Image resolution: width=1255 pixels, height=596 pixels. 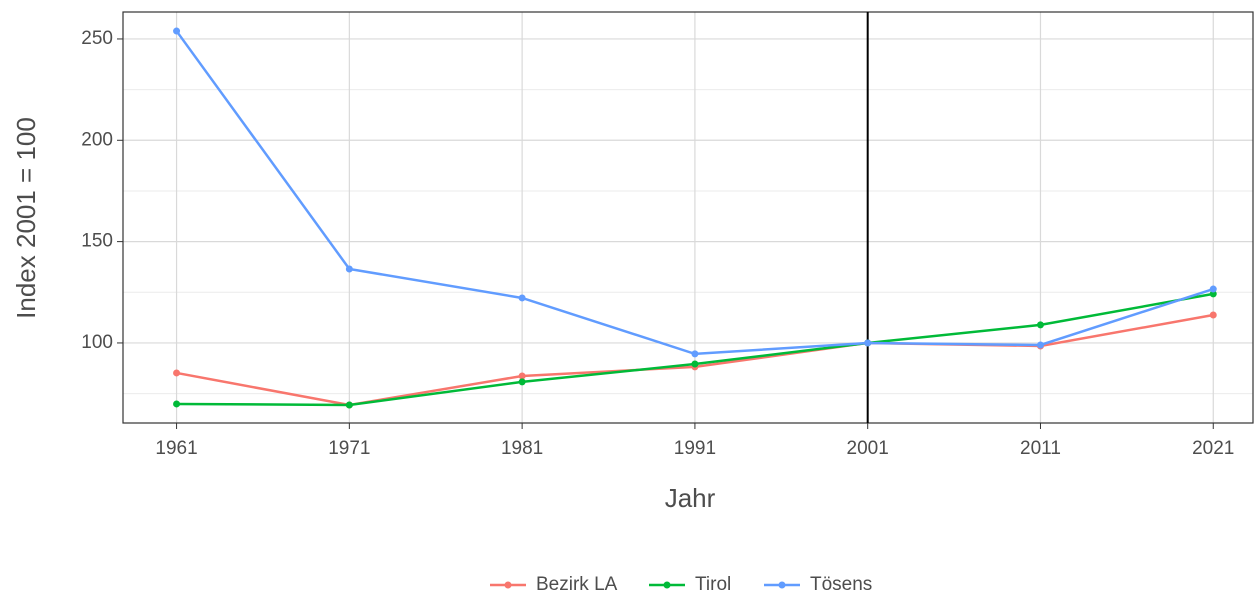 What do you see at coordinates (176, 448) in the screenshot?
I see `x-tick-label: 1961` at bounding box center [176, 448].